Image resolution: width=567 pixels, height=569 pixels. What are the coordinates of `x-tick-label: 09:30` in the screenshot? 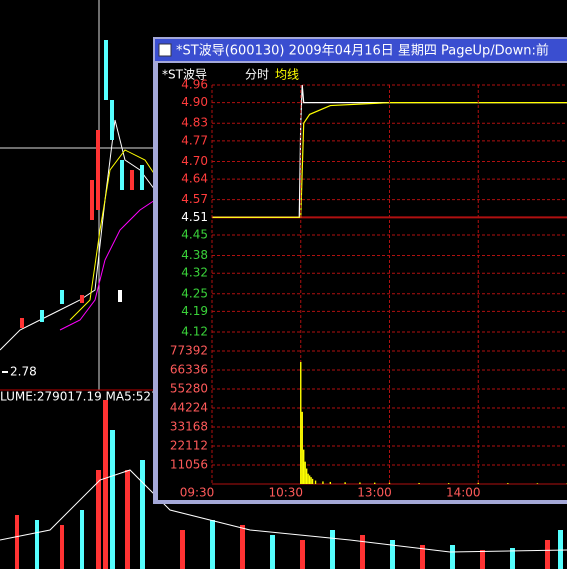 It's located at (197, 493).